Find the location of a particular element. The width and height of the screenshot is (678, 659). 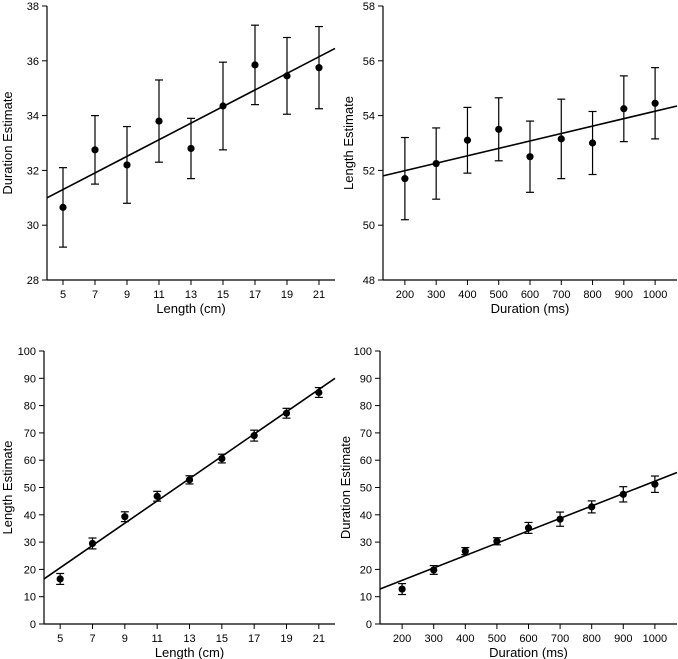

y-tick-label: 54 is located at coordinates (369, 117).